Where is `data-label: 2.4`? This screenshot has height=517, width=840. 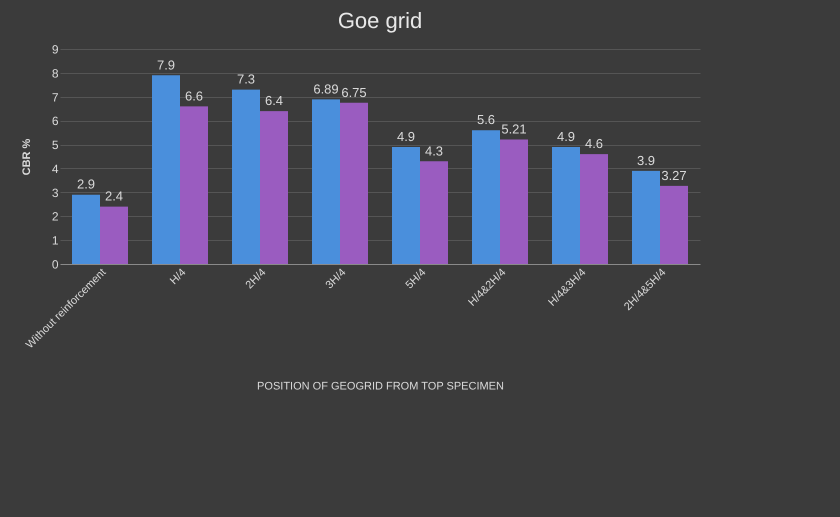
data-label: 2.4 is located at coordinates (114, 196).